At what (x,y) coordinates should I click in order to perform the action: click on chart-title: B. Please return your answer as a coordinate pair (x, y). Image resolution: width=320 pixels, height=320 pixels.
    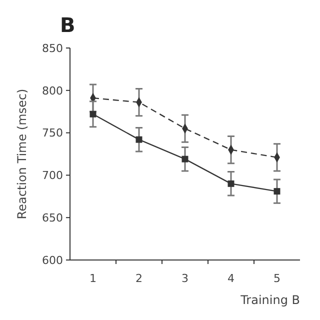
    Looking at the image, I should click on (68, 25).